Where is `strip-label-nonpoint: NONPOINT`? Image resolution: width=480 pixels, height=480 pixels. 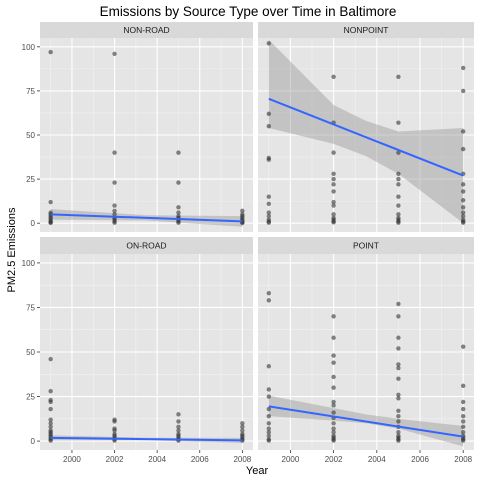
strip-label-nonpoint: NONPOINT is located at coordinates (366, 30).